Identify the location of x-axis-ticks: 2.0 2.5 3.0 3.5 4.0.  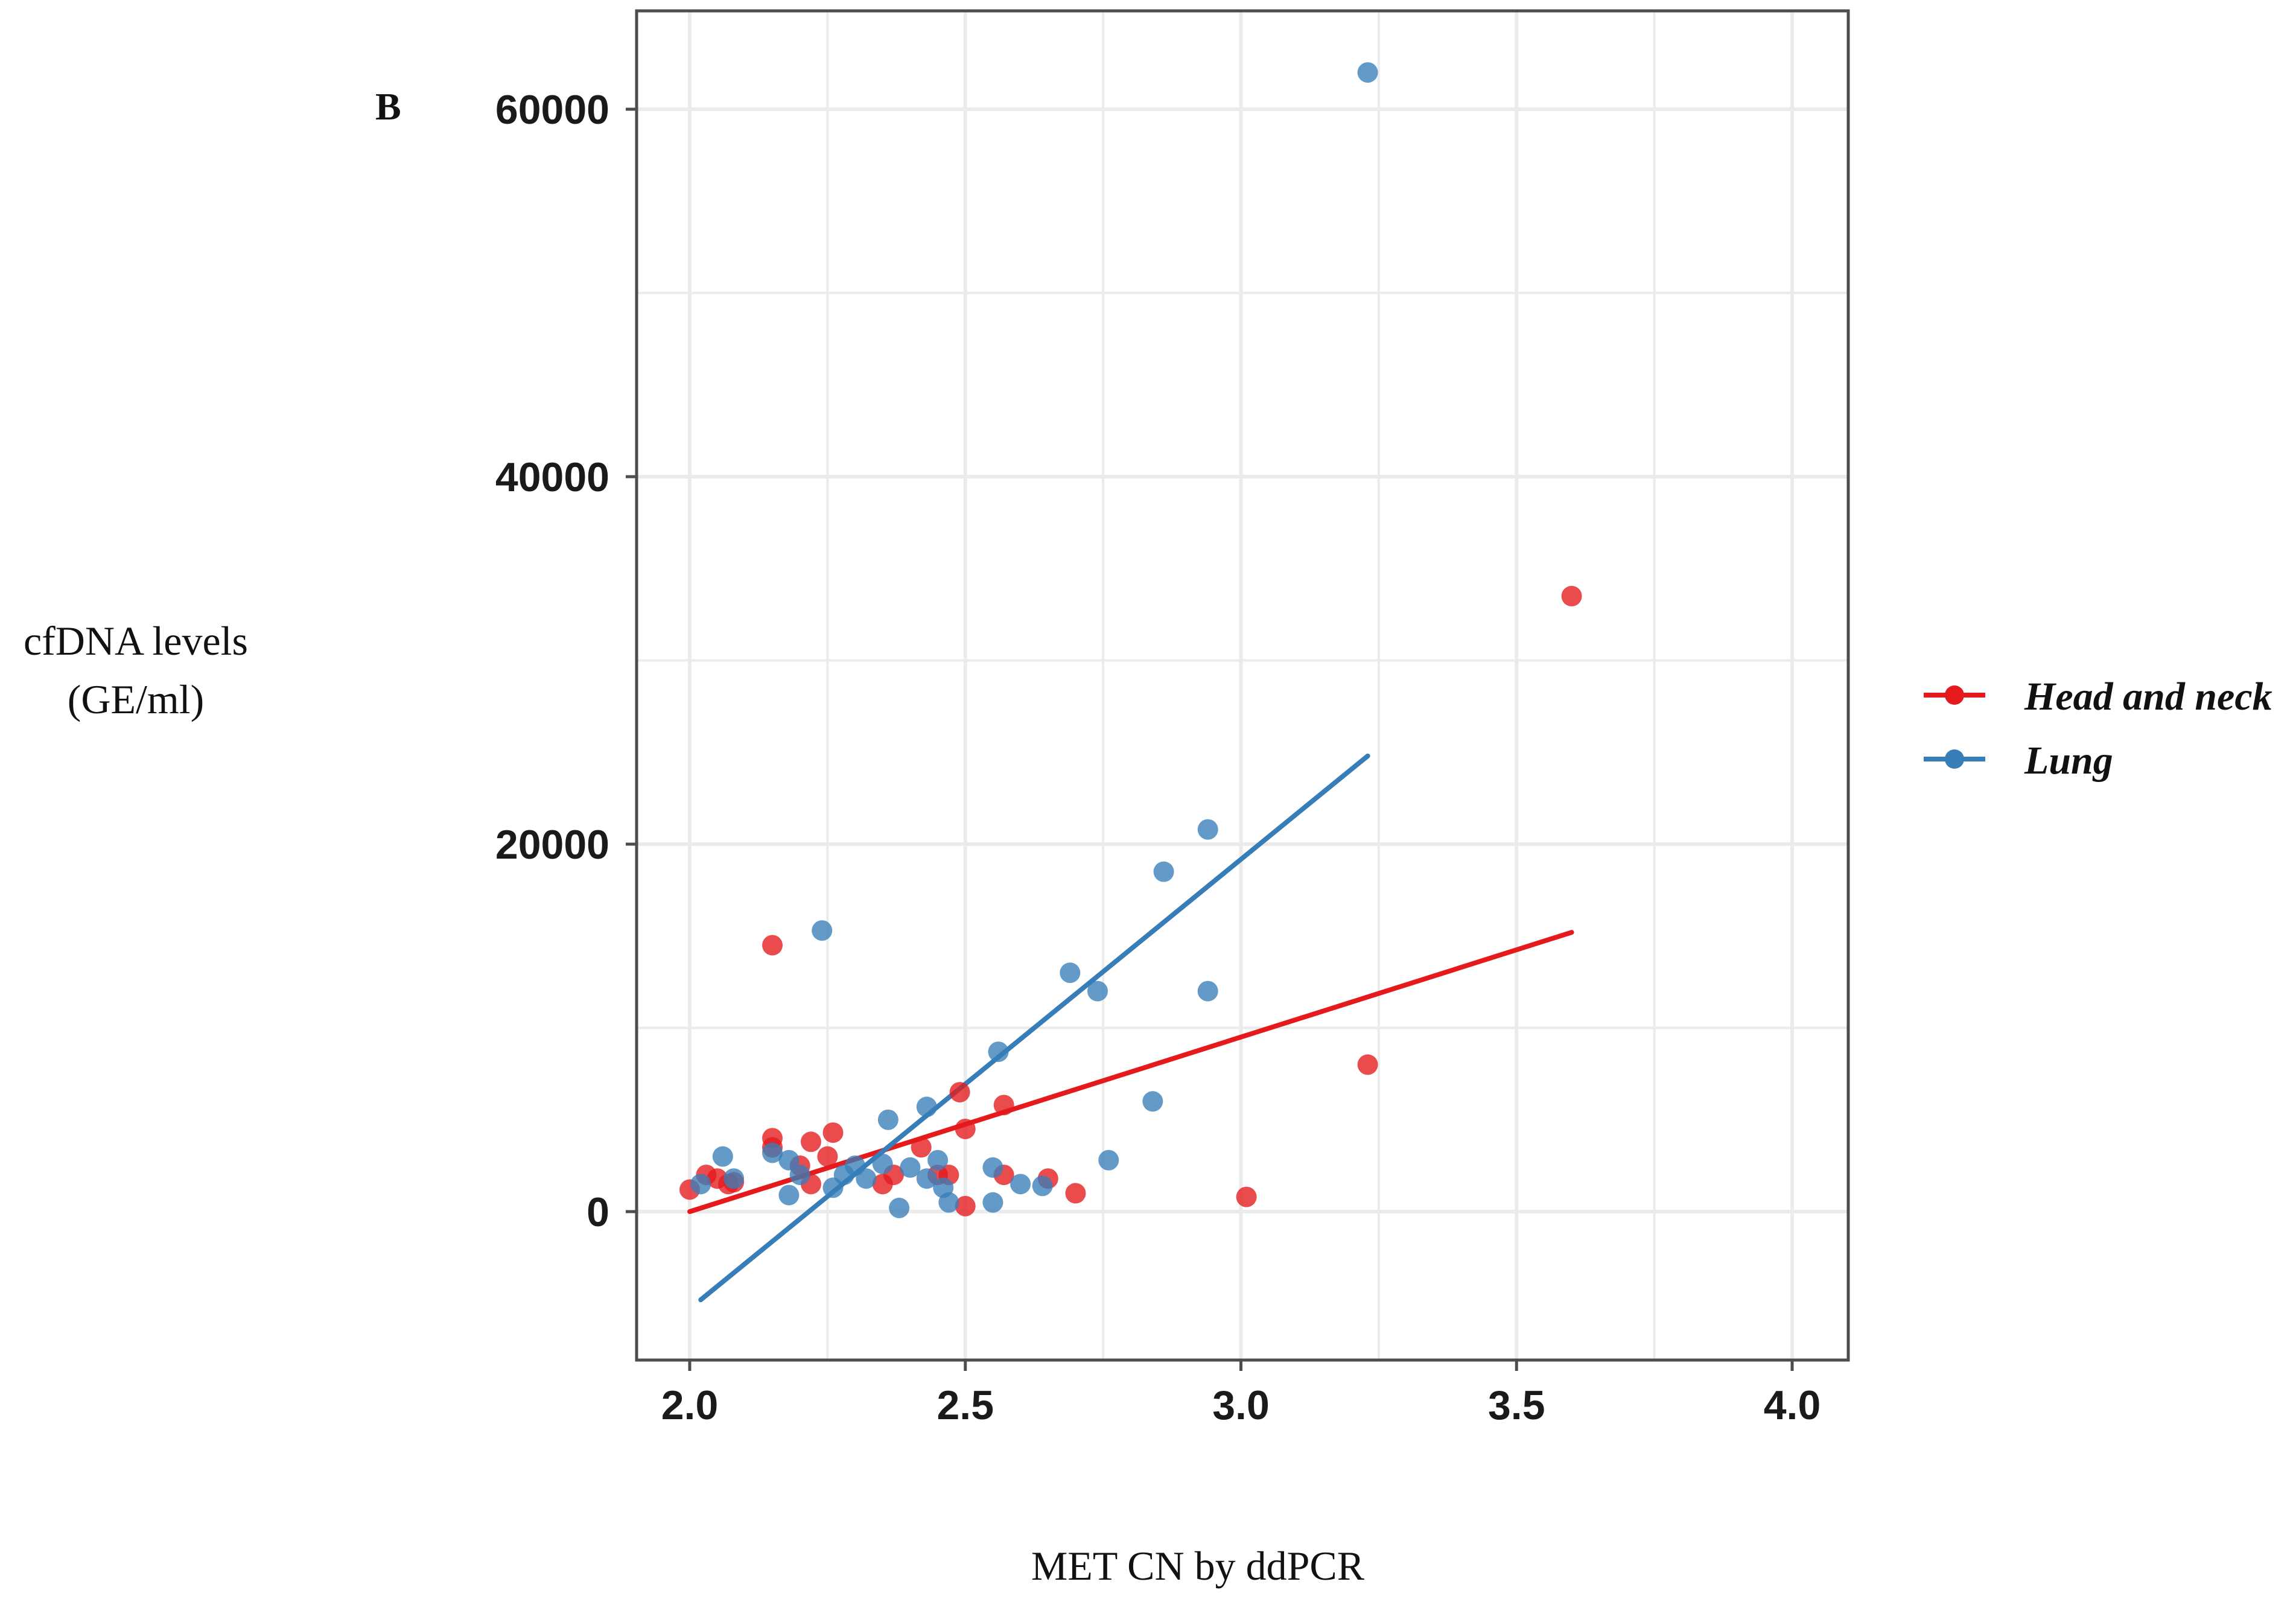
(1241, 1394).